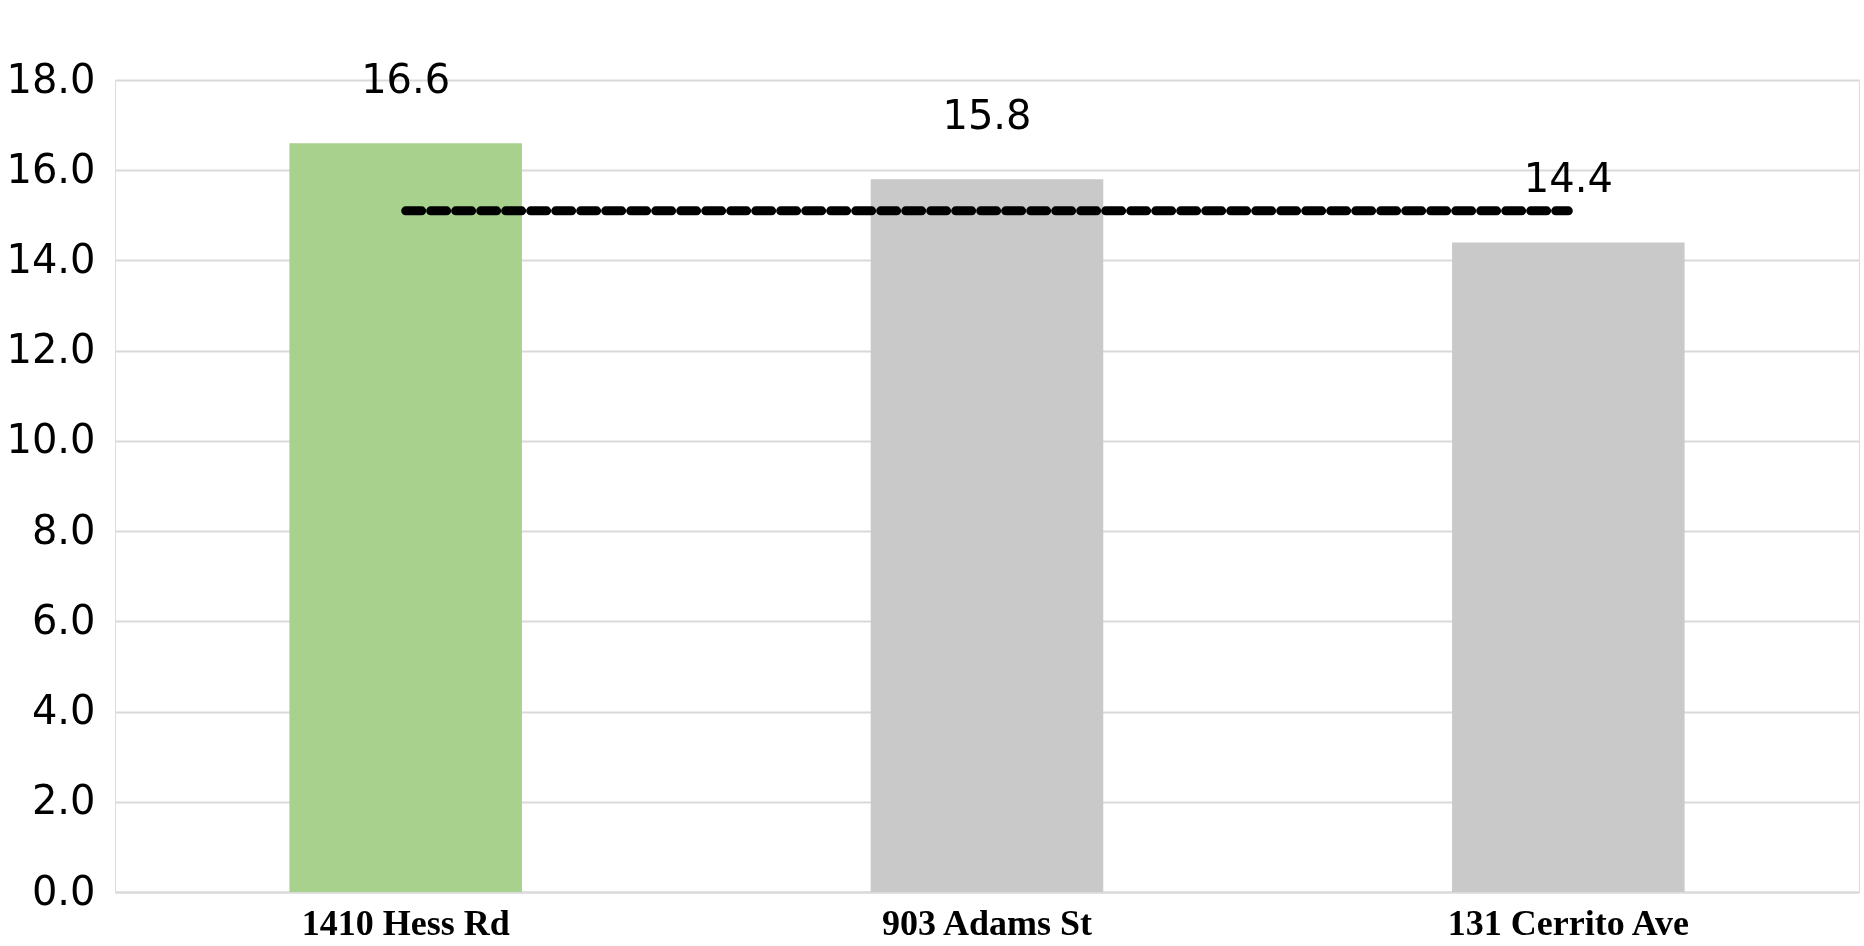 This screenshot has width=1864, height=946. I want to click on y-tick-label: 4.0, so click(63, 710).